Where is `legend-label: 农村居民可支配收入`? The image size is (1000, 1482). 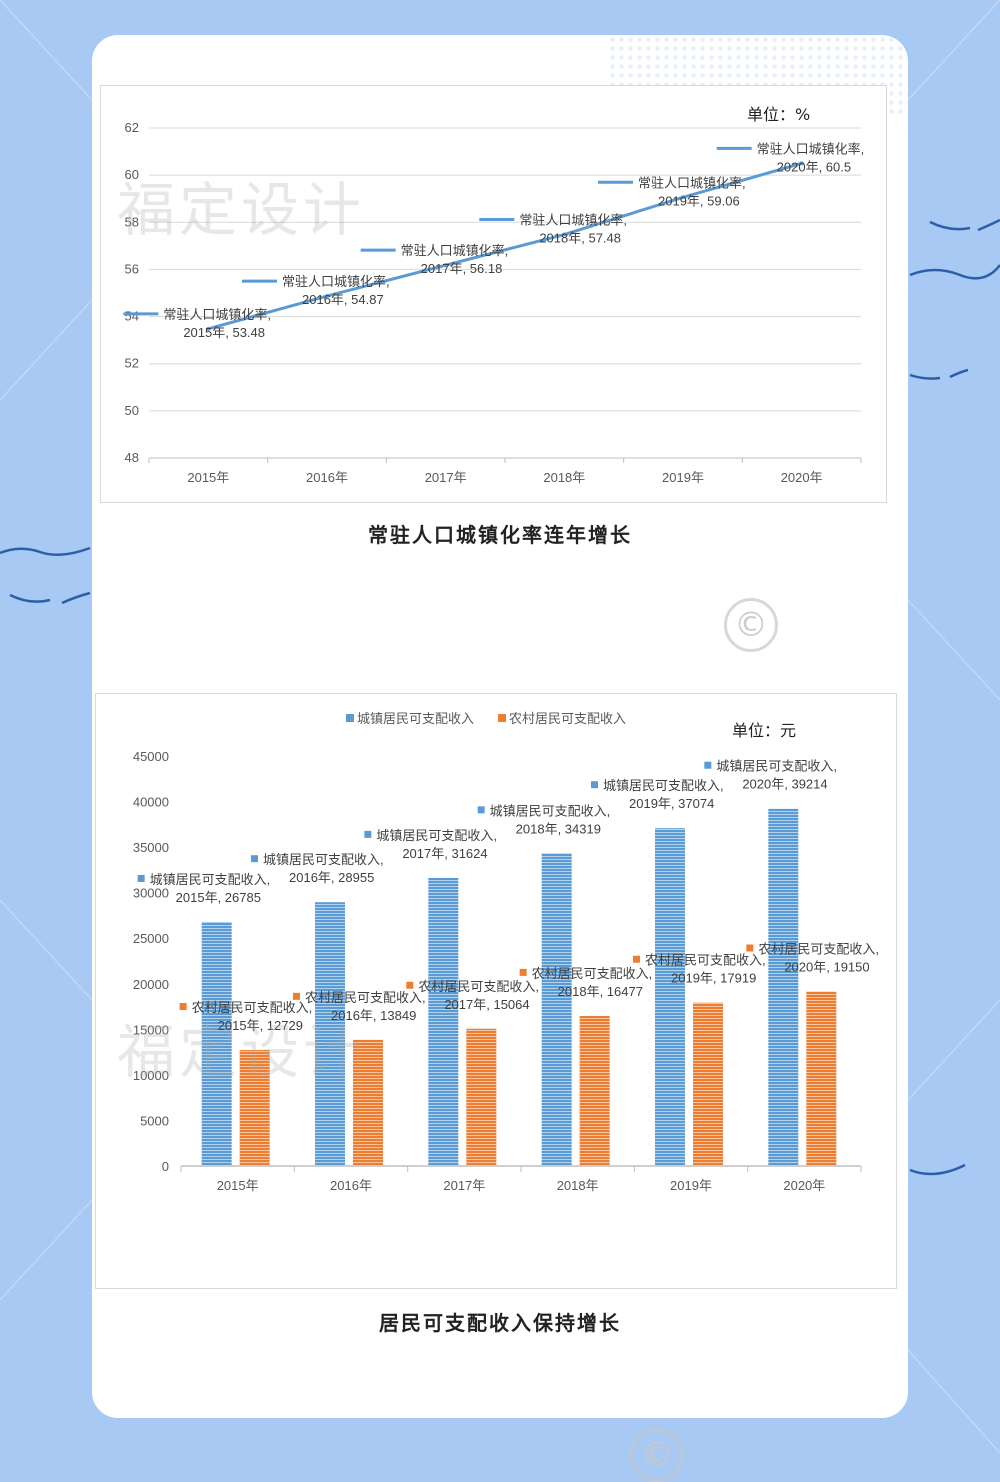
legend-label: 农村居民可支配收入 is located at coordinates (567, 718).